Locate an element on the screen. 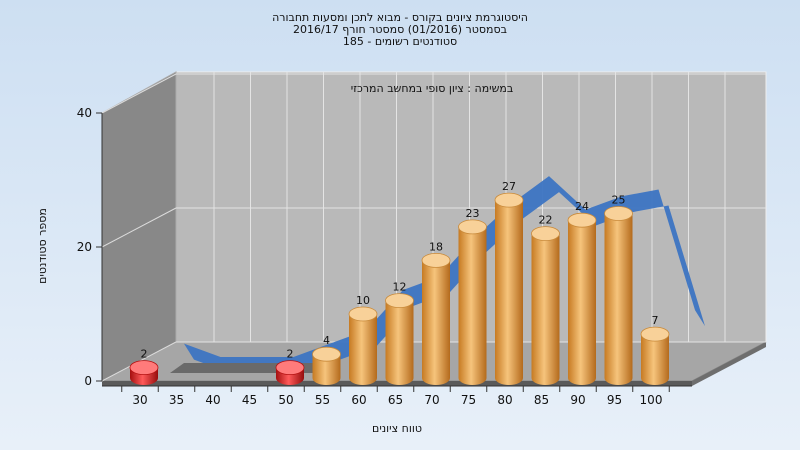 This screenshot has width=800, height=450. chart-subtitle: במשימה : ציון סופי במחשב המרכזי is located at coordinates (432, 88).